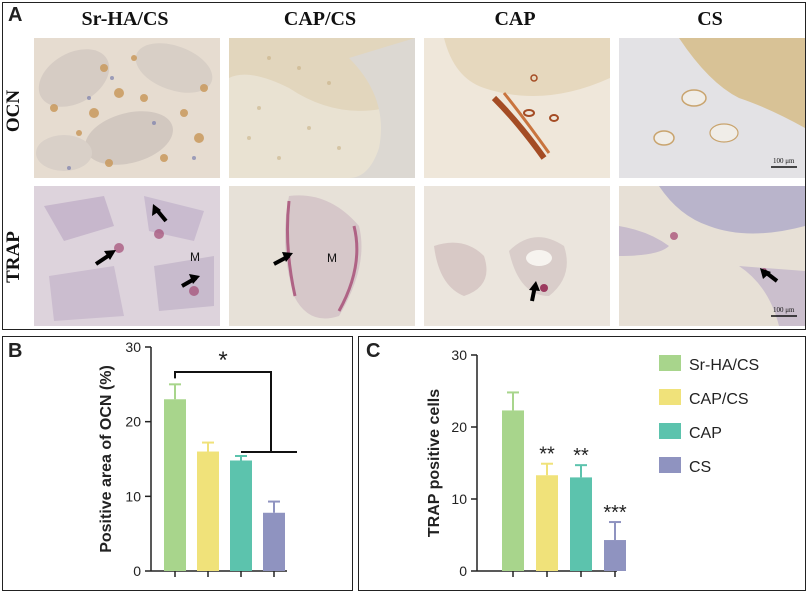  I want to click on chart-c-y-label: TRAP positive cells, so click(434, 463).